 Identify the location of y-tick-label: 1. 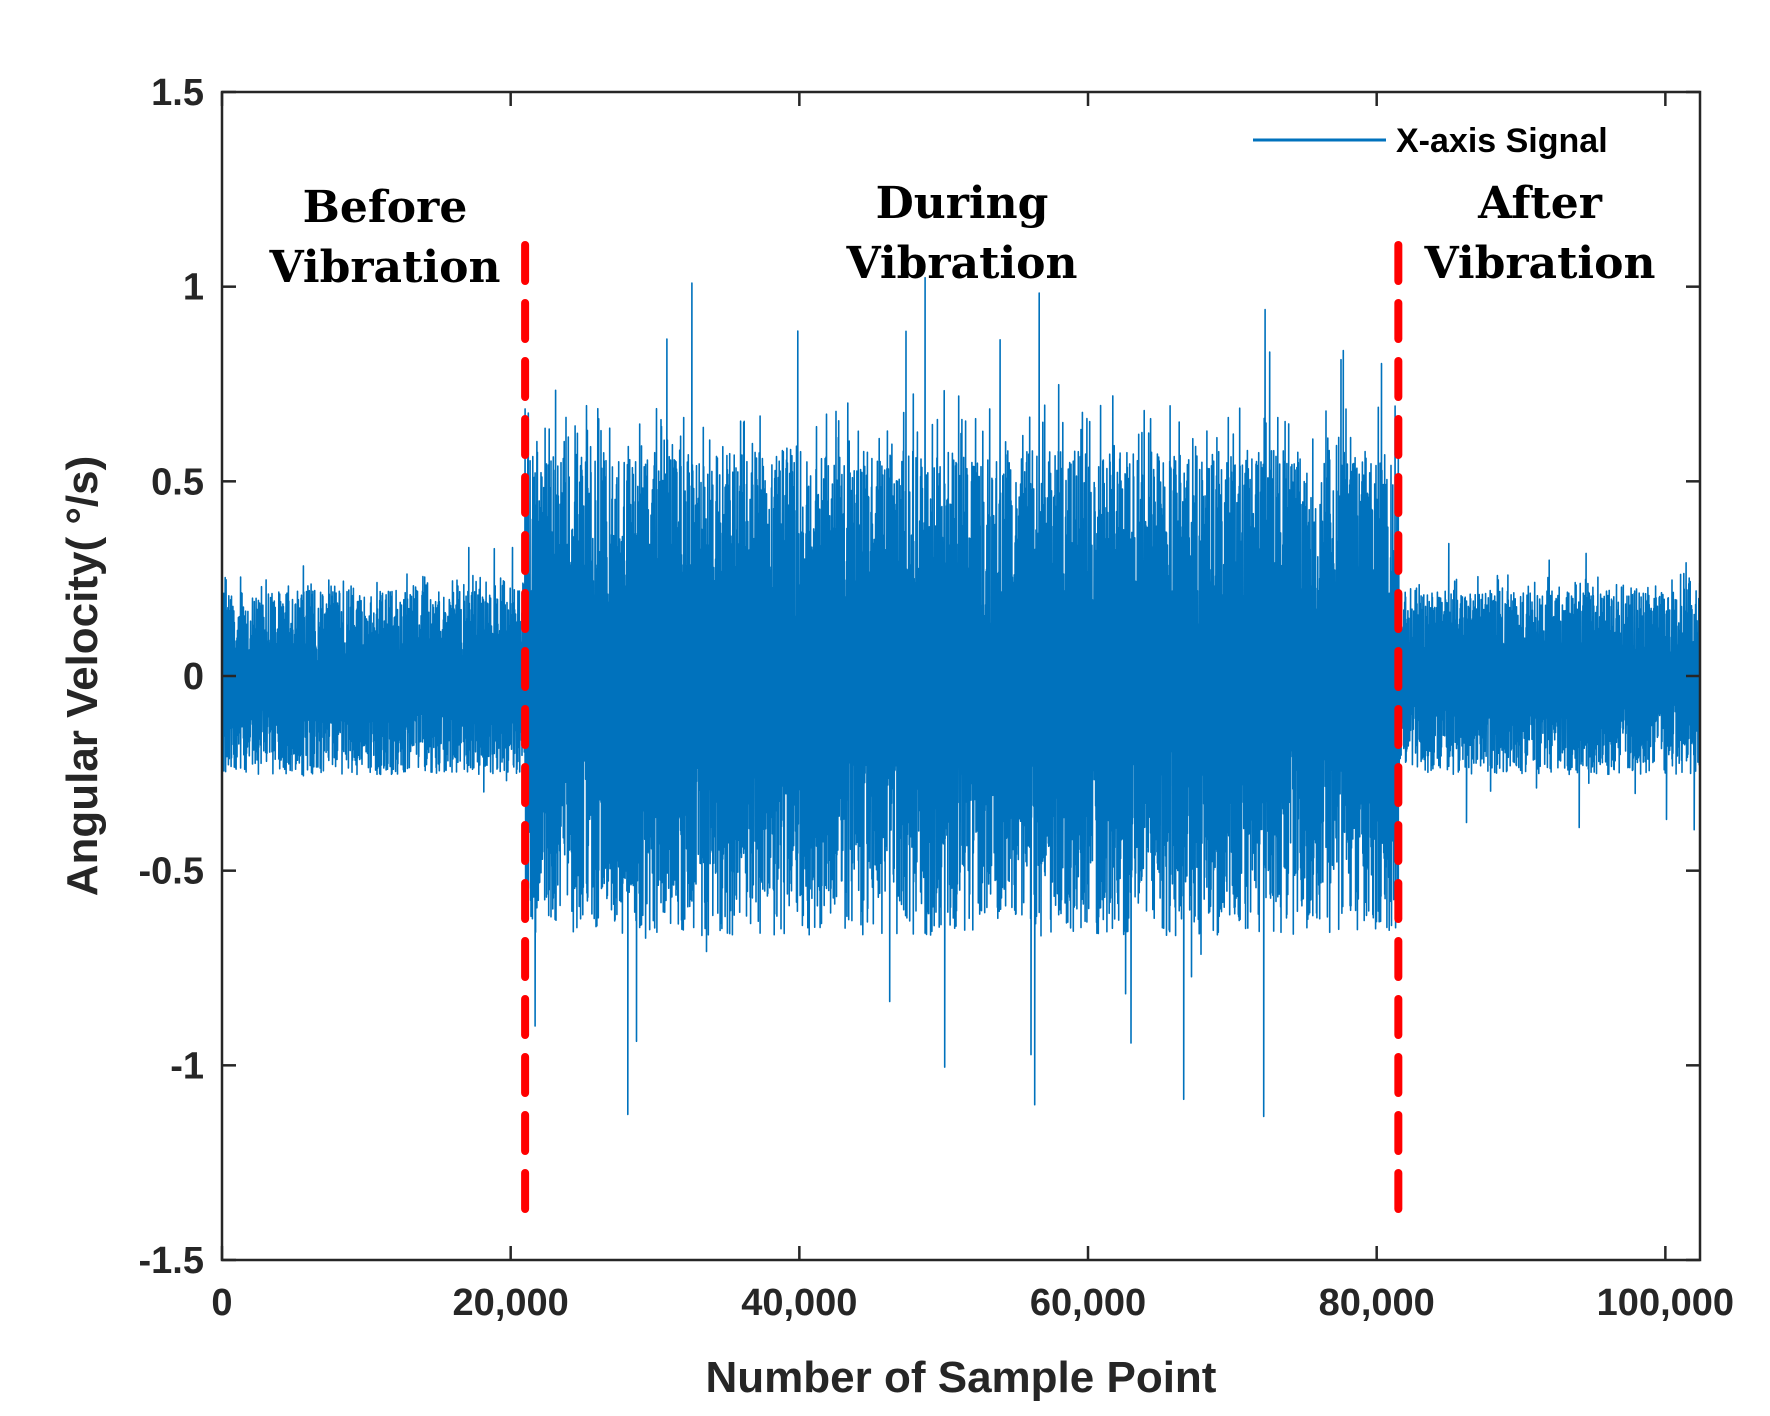
(193, 288).